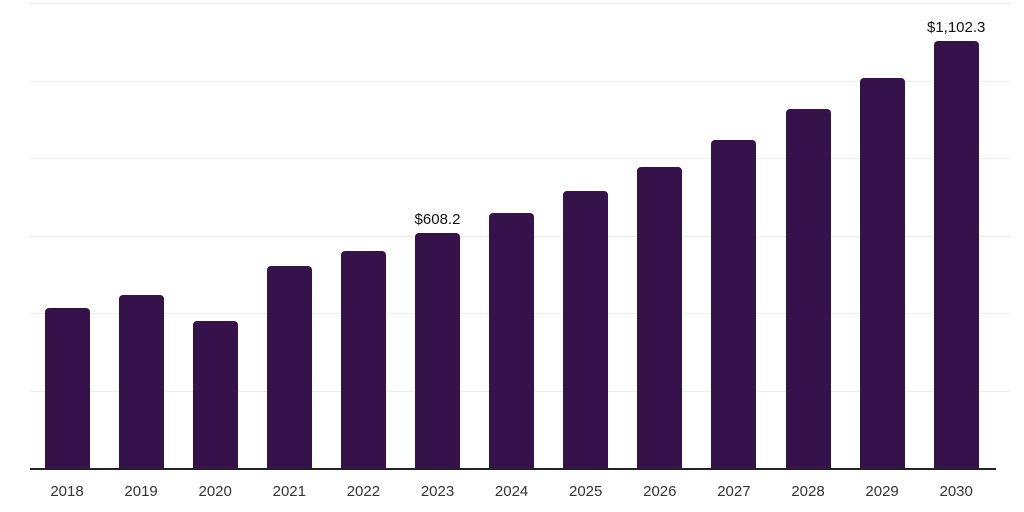  I want to click on x-axis-tick-label-2024: 2024, so click(511, 491).